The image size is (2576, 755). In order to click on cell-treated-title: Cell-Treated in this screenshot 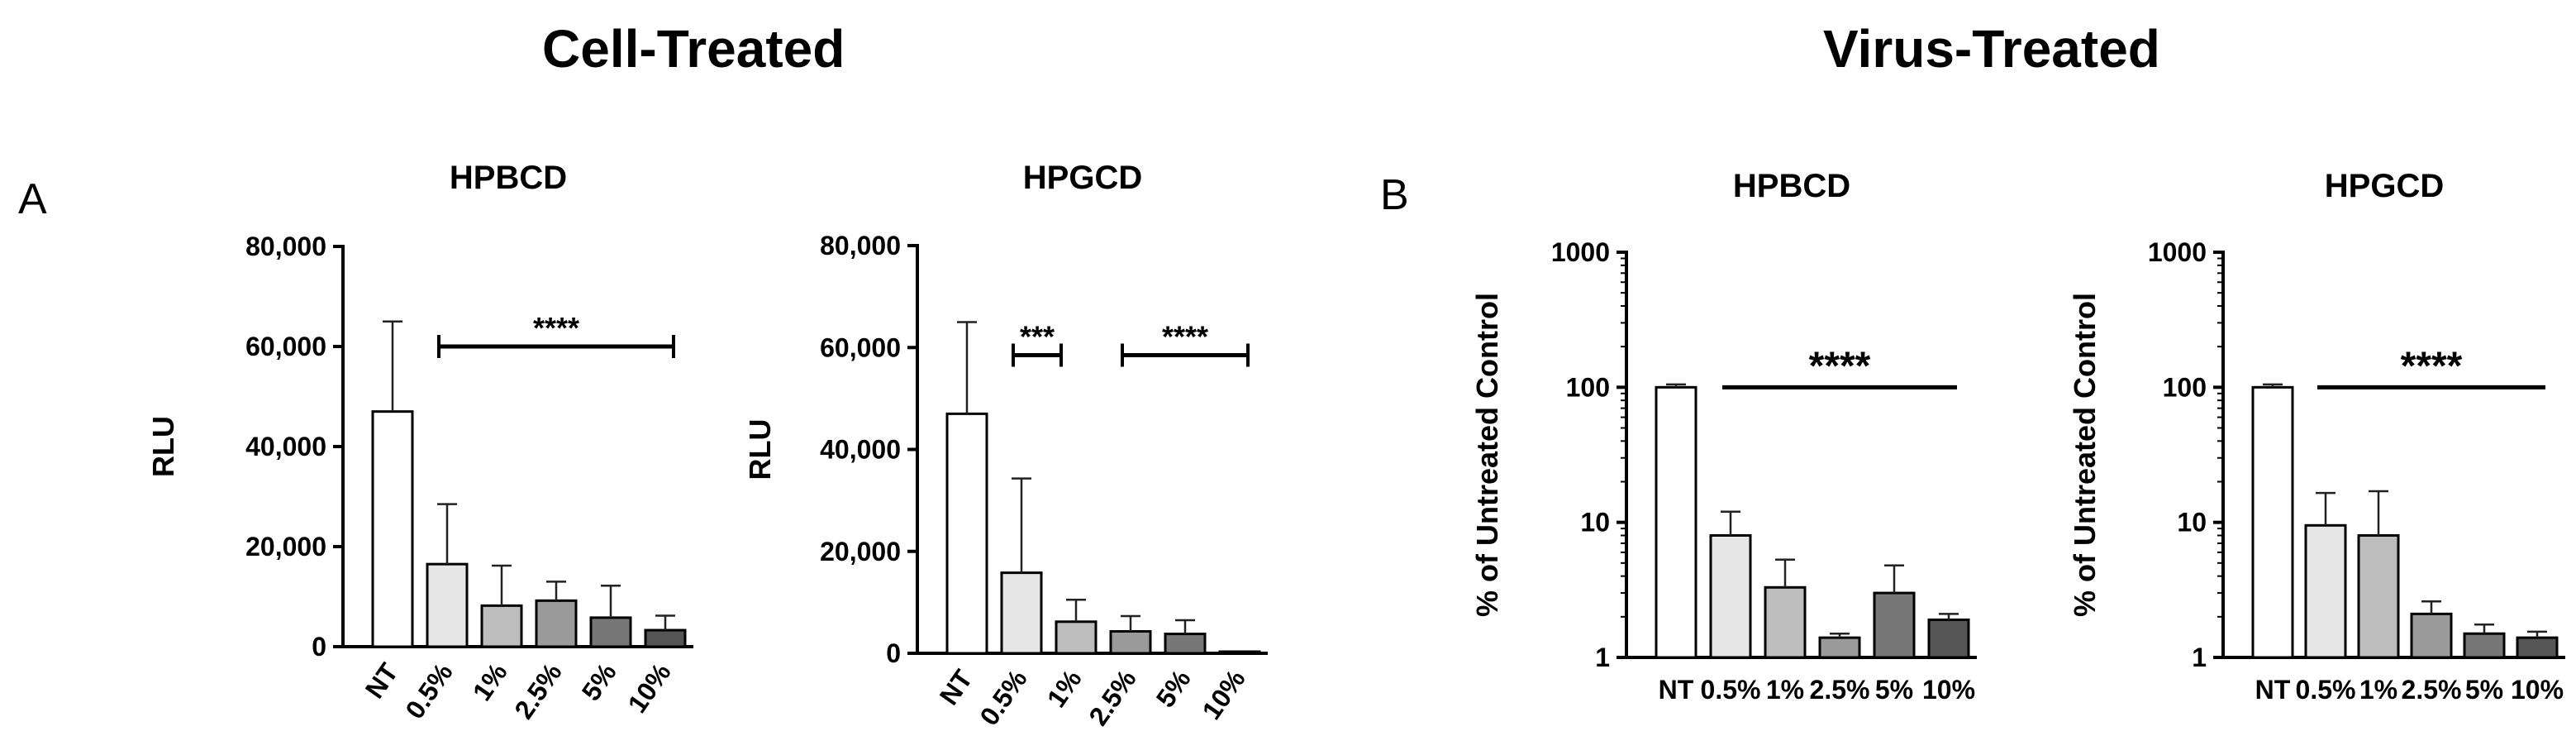, I will do `click(694, 49)`.